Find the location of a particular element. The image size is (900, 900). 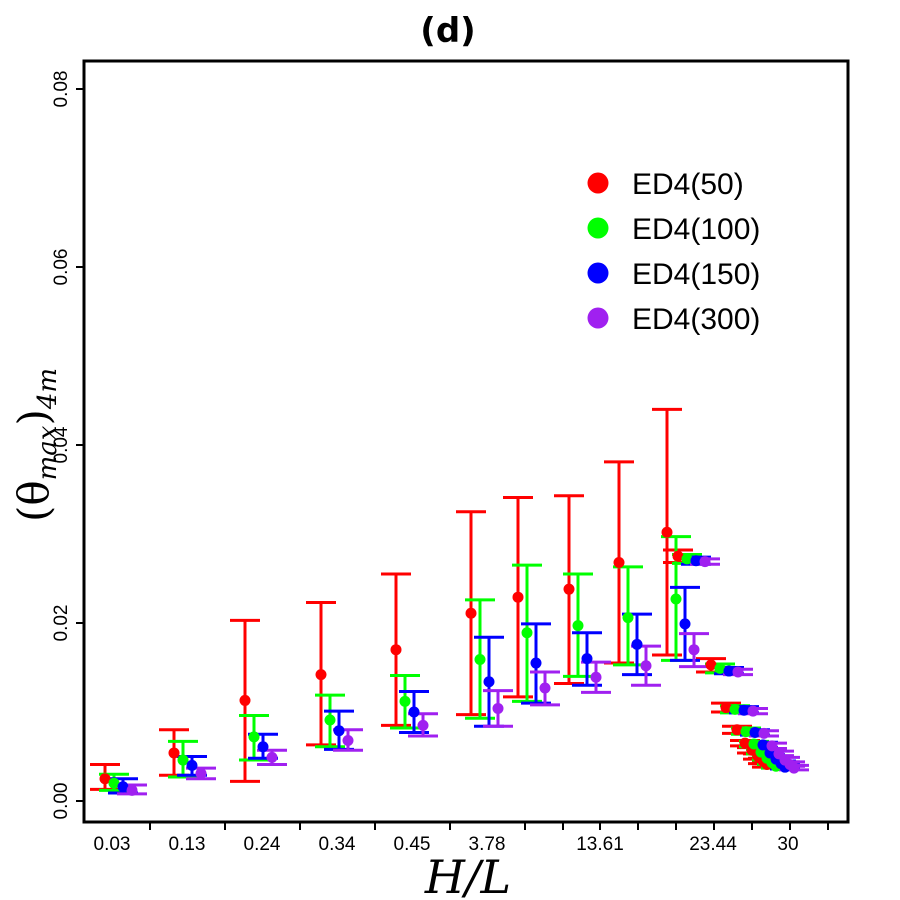

x-axis-title: H/L is located at coordinates (467, 875).